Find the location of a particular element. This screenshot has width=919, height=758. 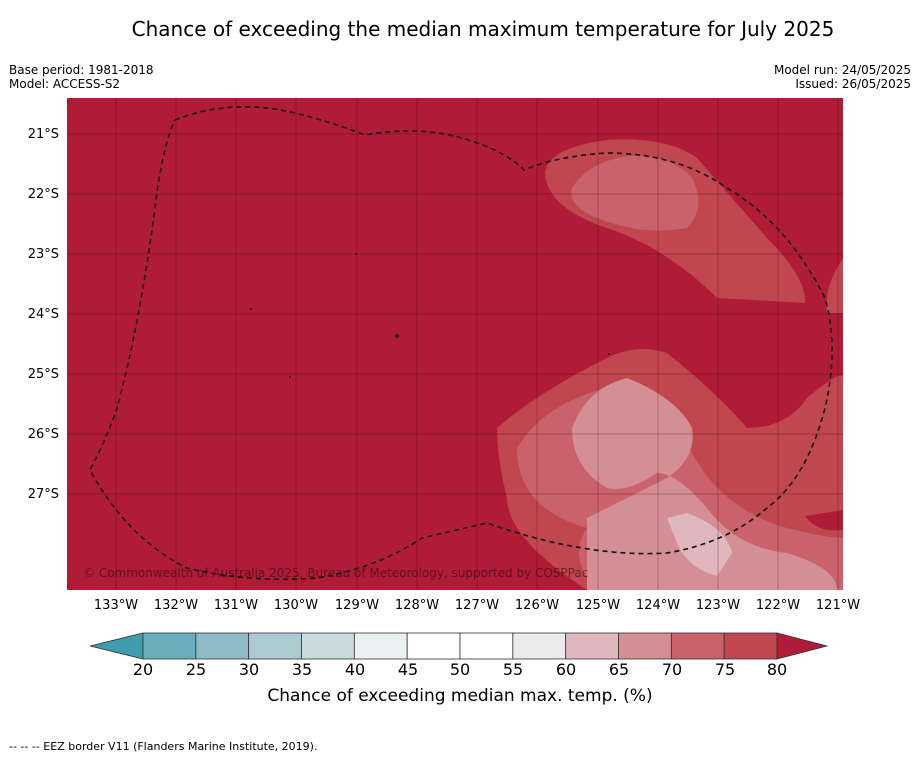

model-run: Model run: 24/05/2025 is located at coordinates (842, 70).